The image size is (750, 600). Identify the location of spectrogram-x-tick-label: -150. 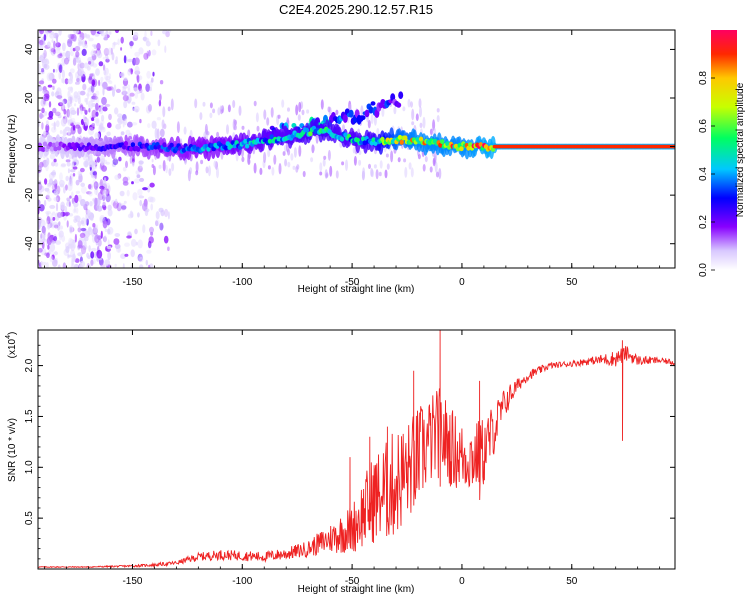
(132, 282).